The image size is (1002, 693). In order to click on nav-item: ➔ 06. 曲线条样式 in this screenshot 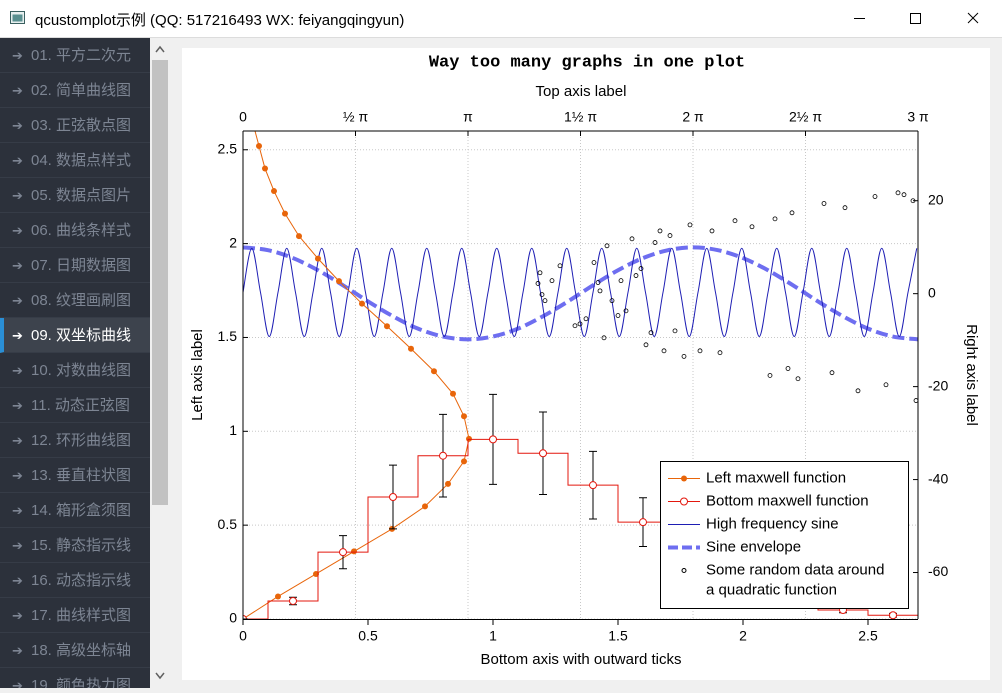, I will do `click(75, 230)`.